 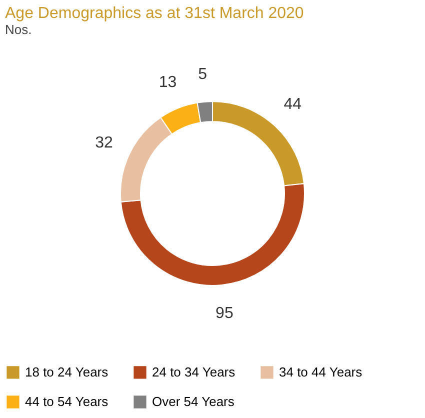 I want to click on legend-label: Over 54 Years, so click(x=193, y=401).